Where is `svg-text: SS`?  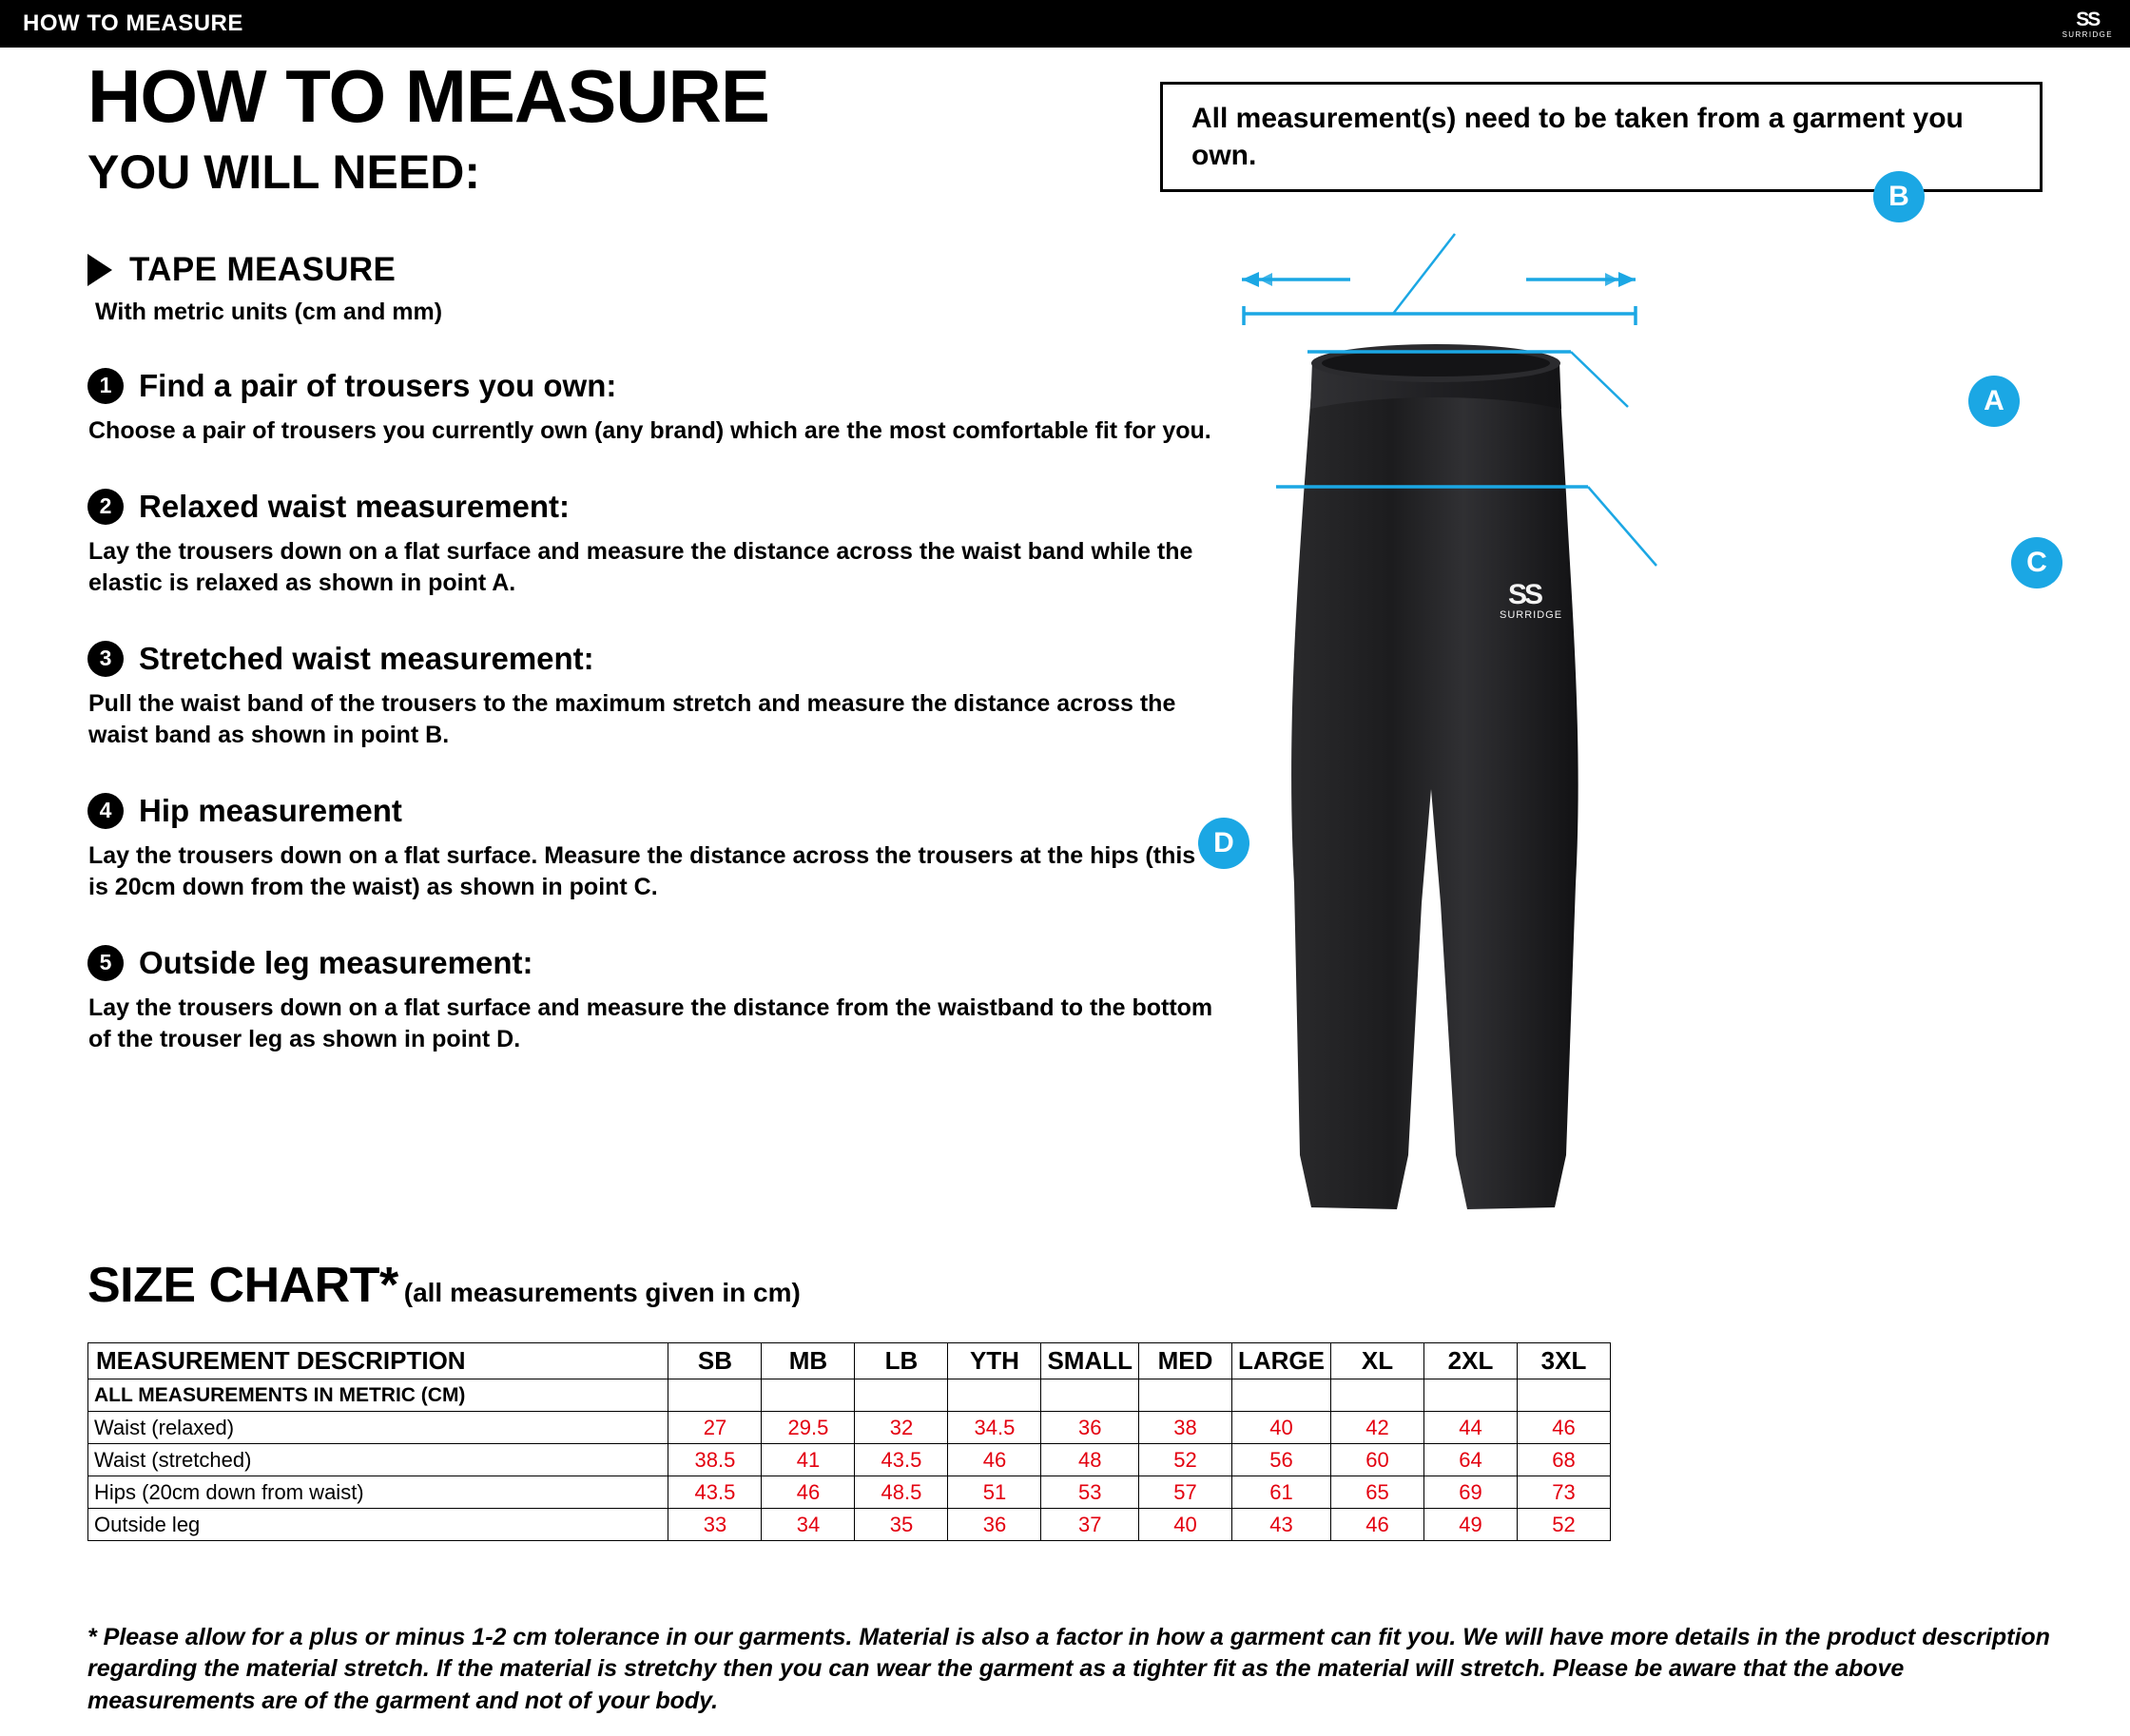 svg-text: SS is located at coordinates (1525, 595).